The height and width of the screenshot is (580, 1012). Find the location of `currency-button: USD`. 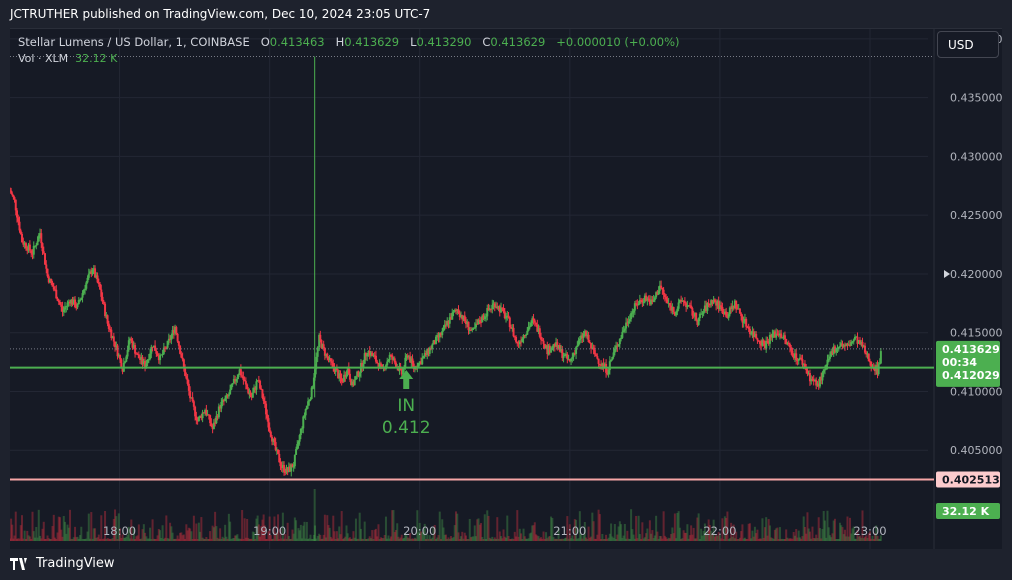

currency-button: USD is located at coordinates (968, 44).